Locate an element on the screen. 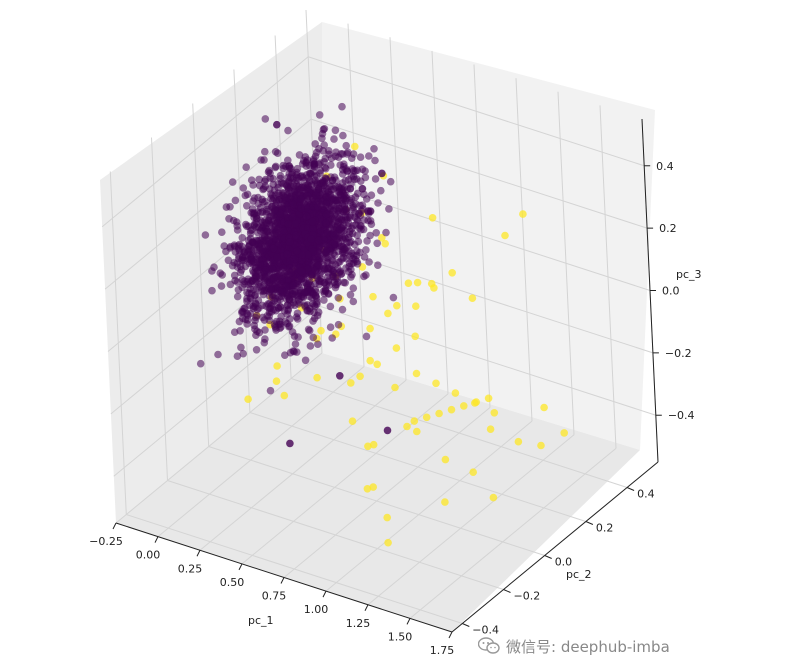 This screenshot has height=663, width=801. x-tick is located at coordinates (408, 621).